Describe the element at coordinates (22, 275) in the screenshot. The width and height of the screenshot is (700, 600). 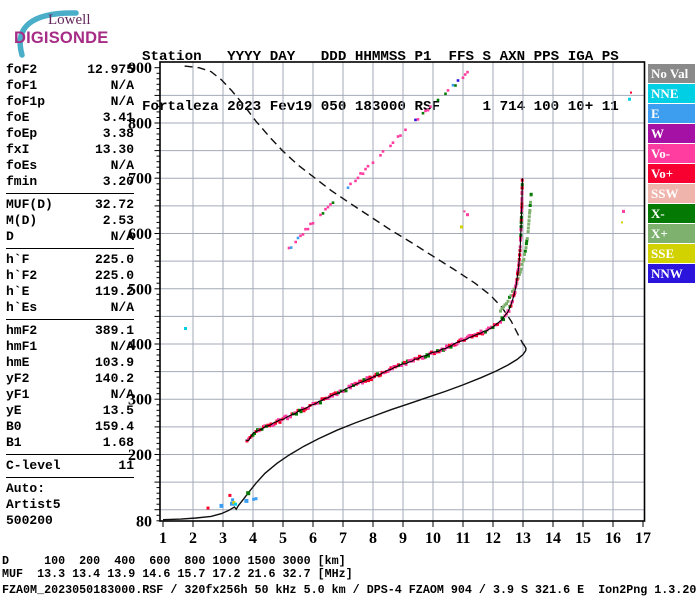
I see `param-label: h`F2` at that location.